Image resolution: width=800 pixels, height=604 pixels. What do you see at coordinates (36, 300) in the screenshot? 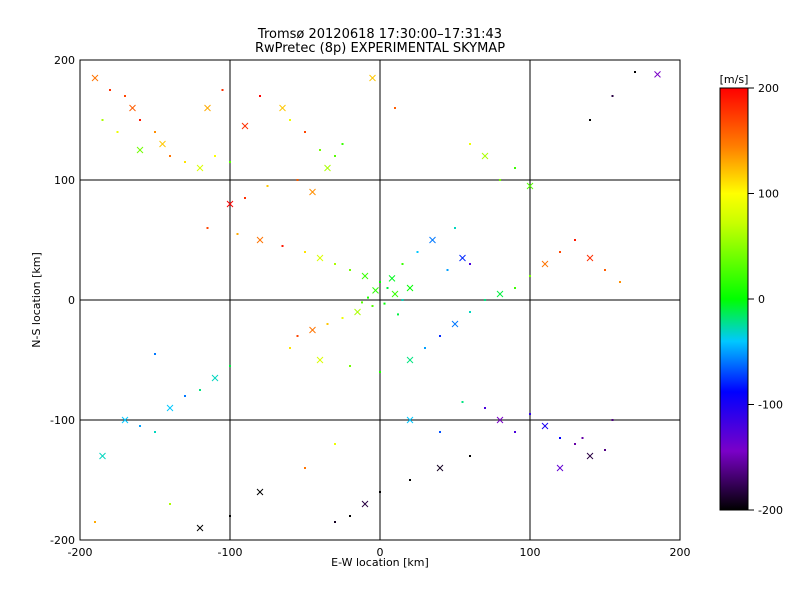
I see `y-axis-label: N-S location [km]` at bounding box center [36, 300].